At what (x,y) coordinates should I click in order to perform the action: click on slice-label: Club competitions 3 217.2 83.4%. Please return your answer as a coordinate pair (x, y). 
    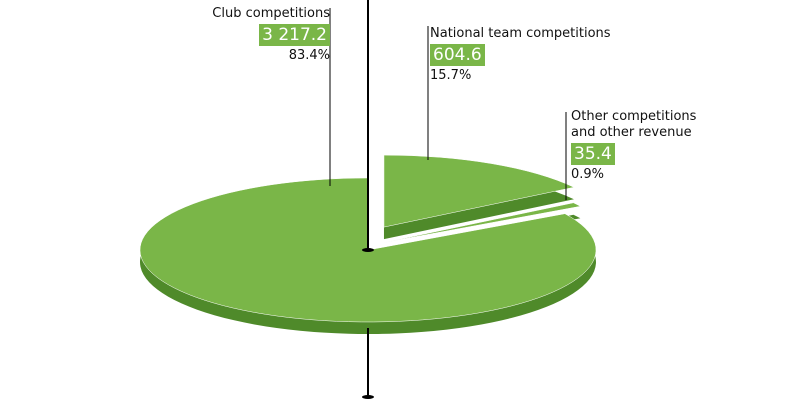
    Looking at the image, I should click on (260, 35).